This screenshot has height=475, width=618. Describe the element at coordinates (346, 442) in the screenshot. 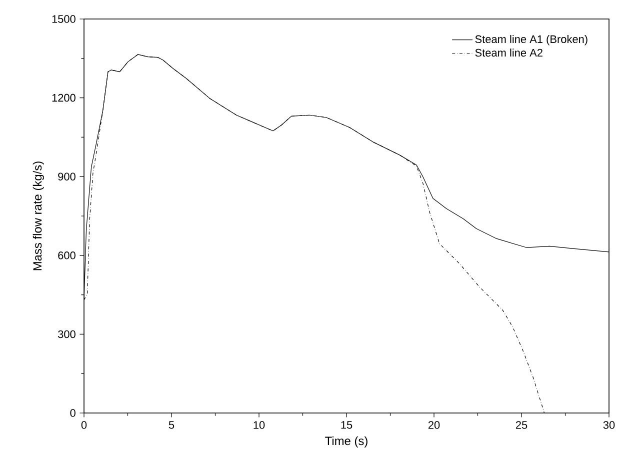

I see `x-axis-title: Time (s)` at that location.